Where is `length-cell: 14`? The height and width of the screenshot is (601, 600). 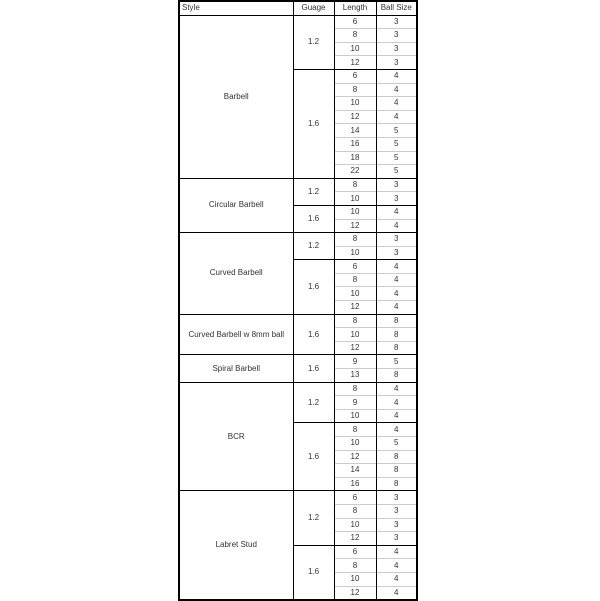 length-cell: 14 is located at coordinates (355, 130).